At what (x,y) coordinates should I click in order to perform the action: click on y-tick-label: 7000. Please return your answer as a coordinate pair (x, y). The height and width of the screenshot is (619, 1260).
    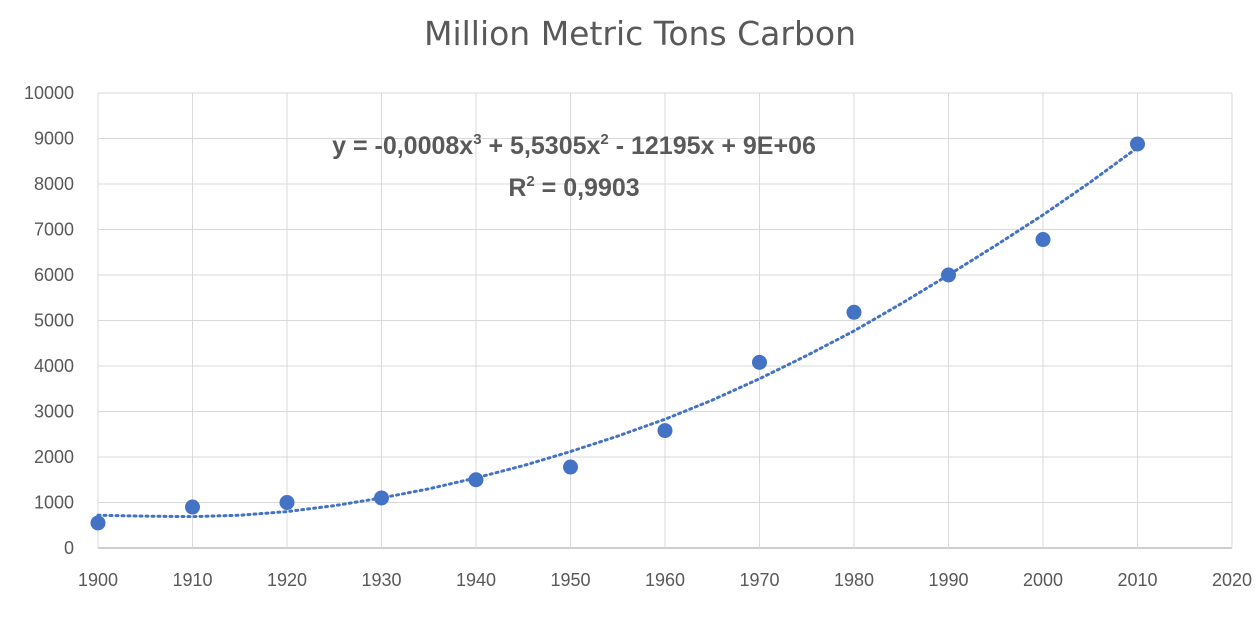
    Looking at the image, I should click on (54, 230).